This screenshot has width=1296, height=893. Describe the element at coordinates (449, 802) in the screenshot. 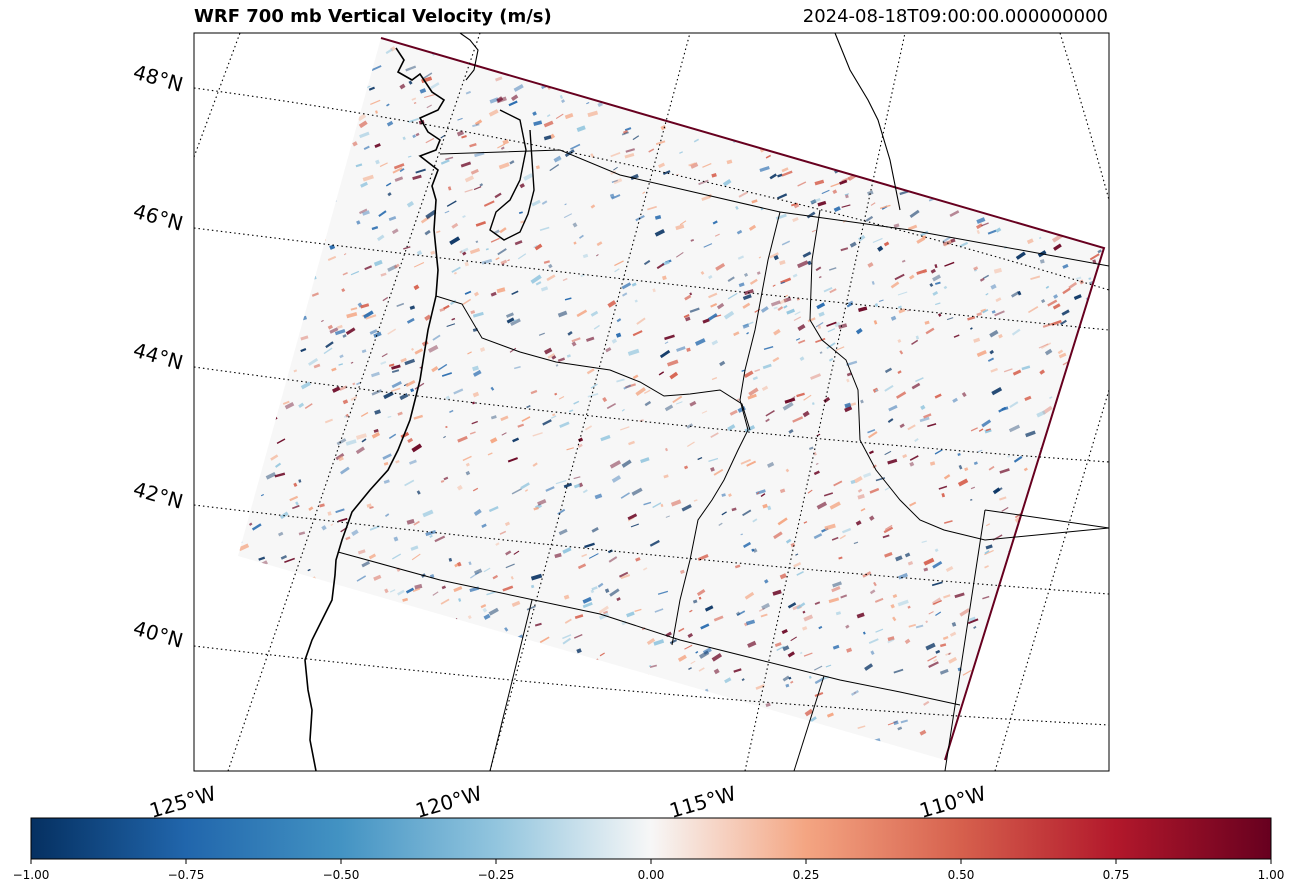

I see `lon-label-120w: 120°W` at that location.